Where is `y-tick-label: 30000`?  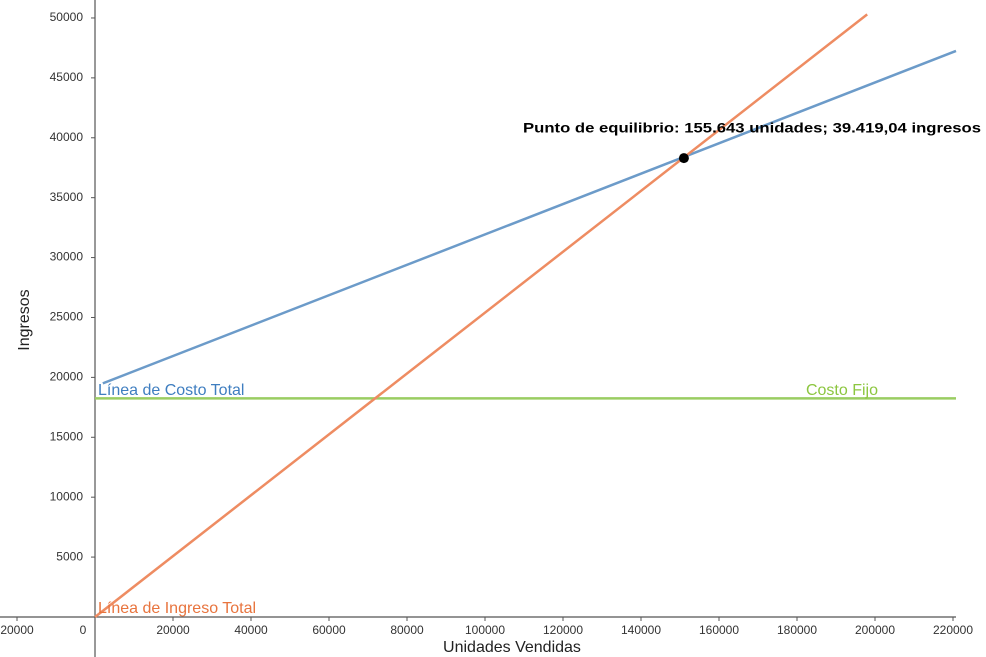
y-tick-label: 30000 is located at coordinates (67, 257).